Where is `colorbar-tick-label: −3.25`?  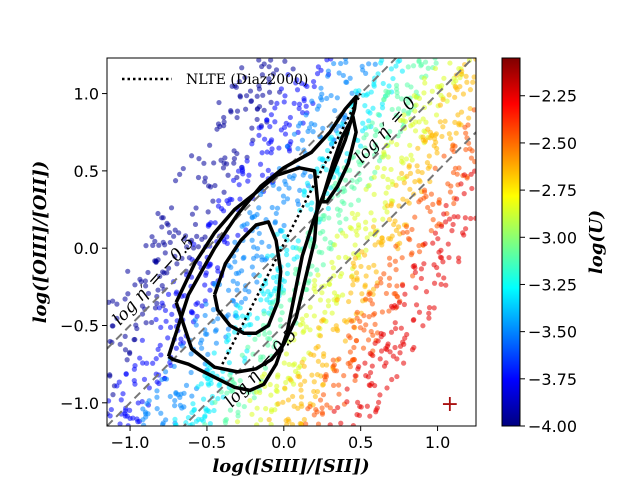 colorbar-tick-label: −3.25 is located at coordinates (552, 284).